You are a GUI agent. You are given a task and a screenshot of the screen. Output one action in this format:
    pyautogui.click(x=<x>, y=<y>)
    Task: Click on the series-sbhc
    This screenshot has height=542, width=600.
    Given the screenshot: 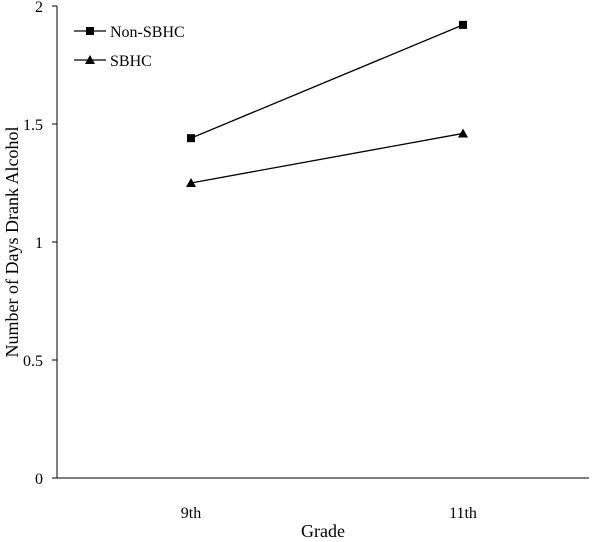 What is the action you would take?
    pyautogui.click(x=327, y=157)
    